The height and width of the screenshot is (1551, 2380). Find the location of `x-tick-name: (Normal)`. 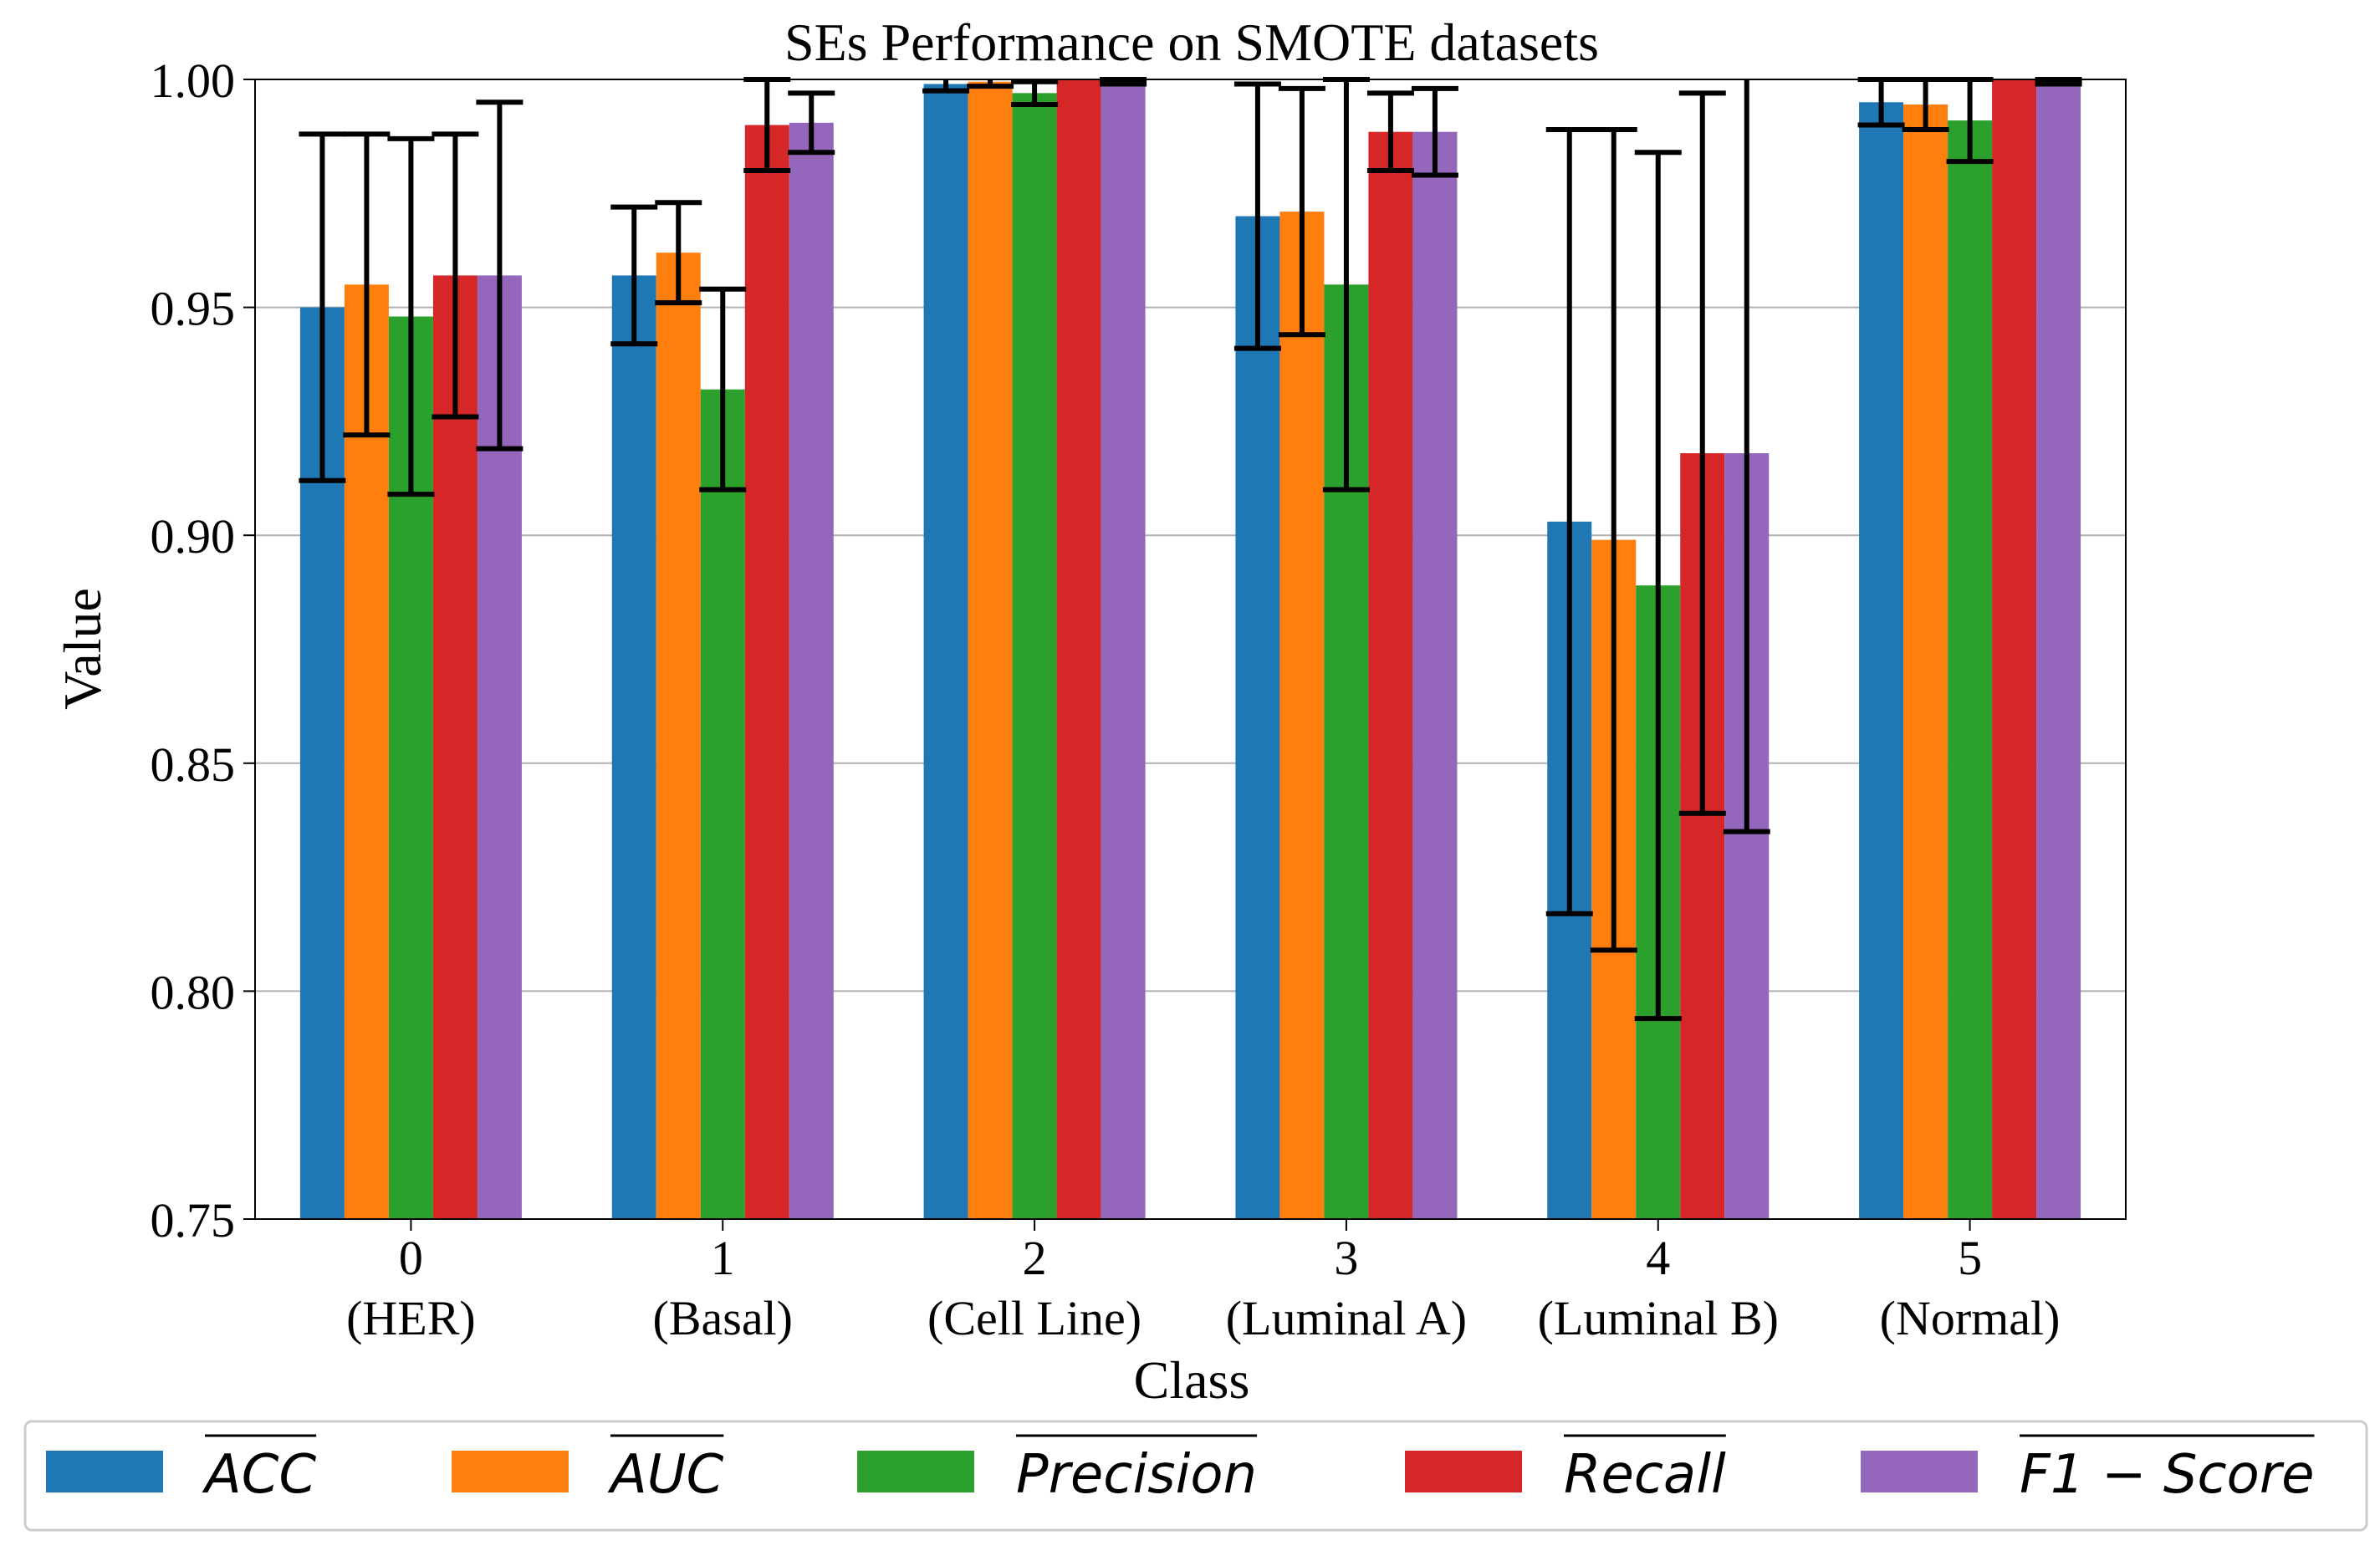

x-tick-name: (Normal) is located at coordinates (1970, 1318).